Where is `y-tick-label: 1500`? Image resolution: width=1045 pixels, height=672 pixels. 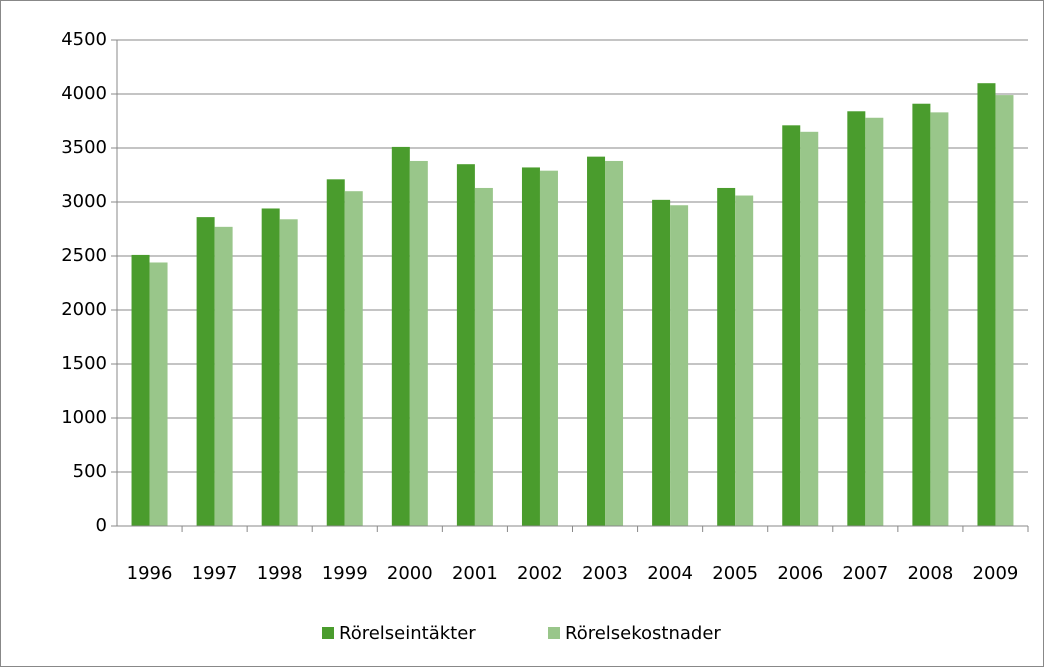 y-tick-label: 1500 is located at coordinates (84, 363).